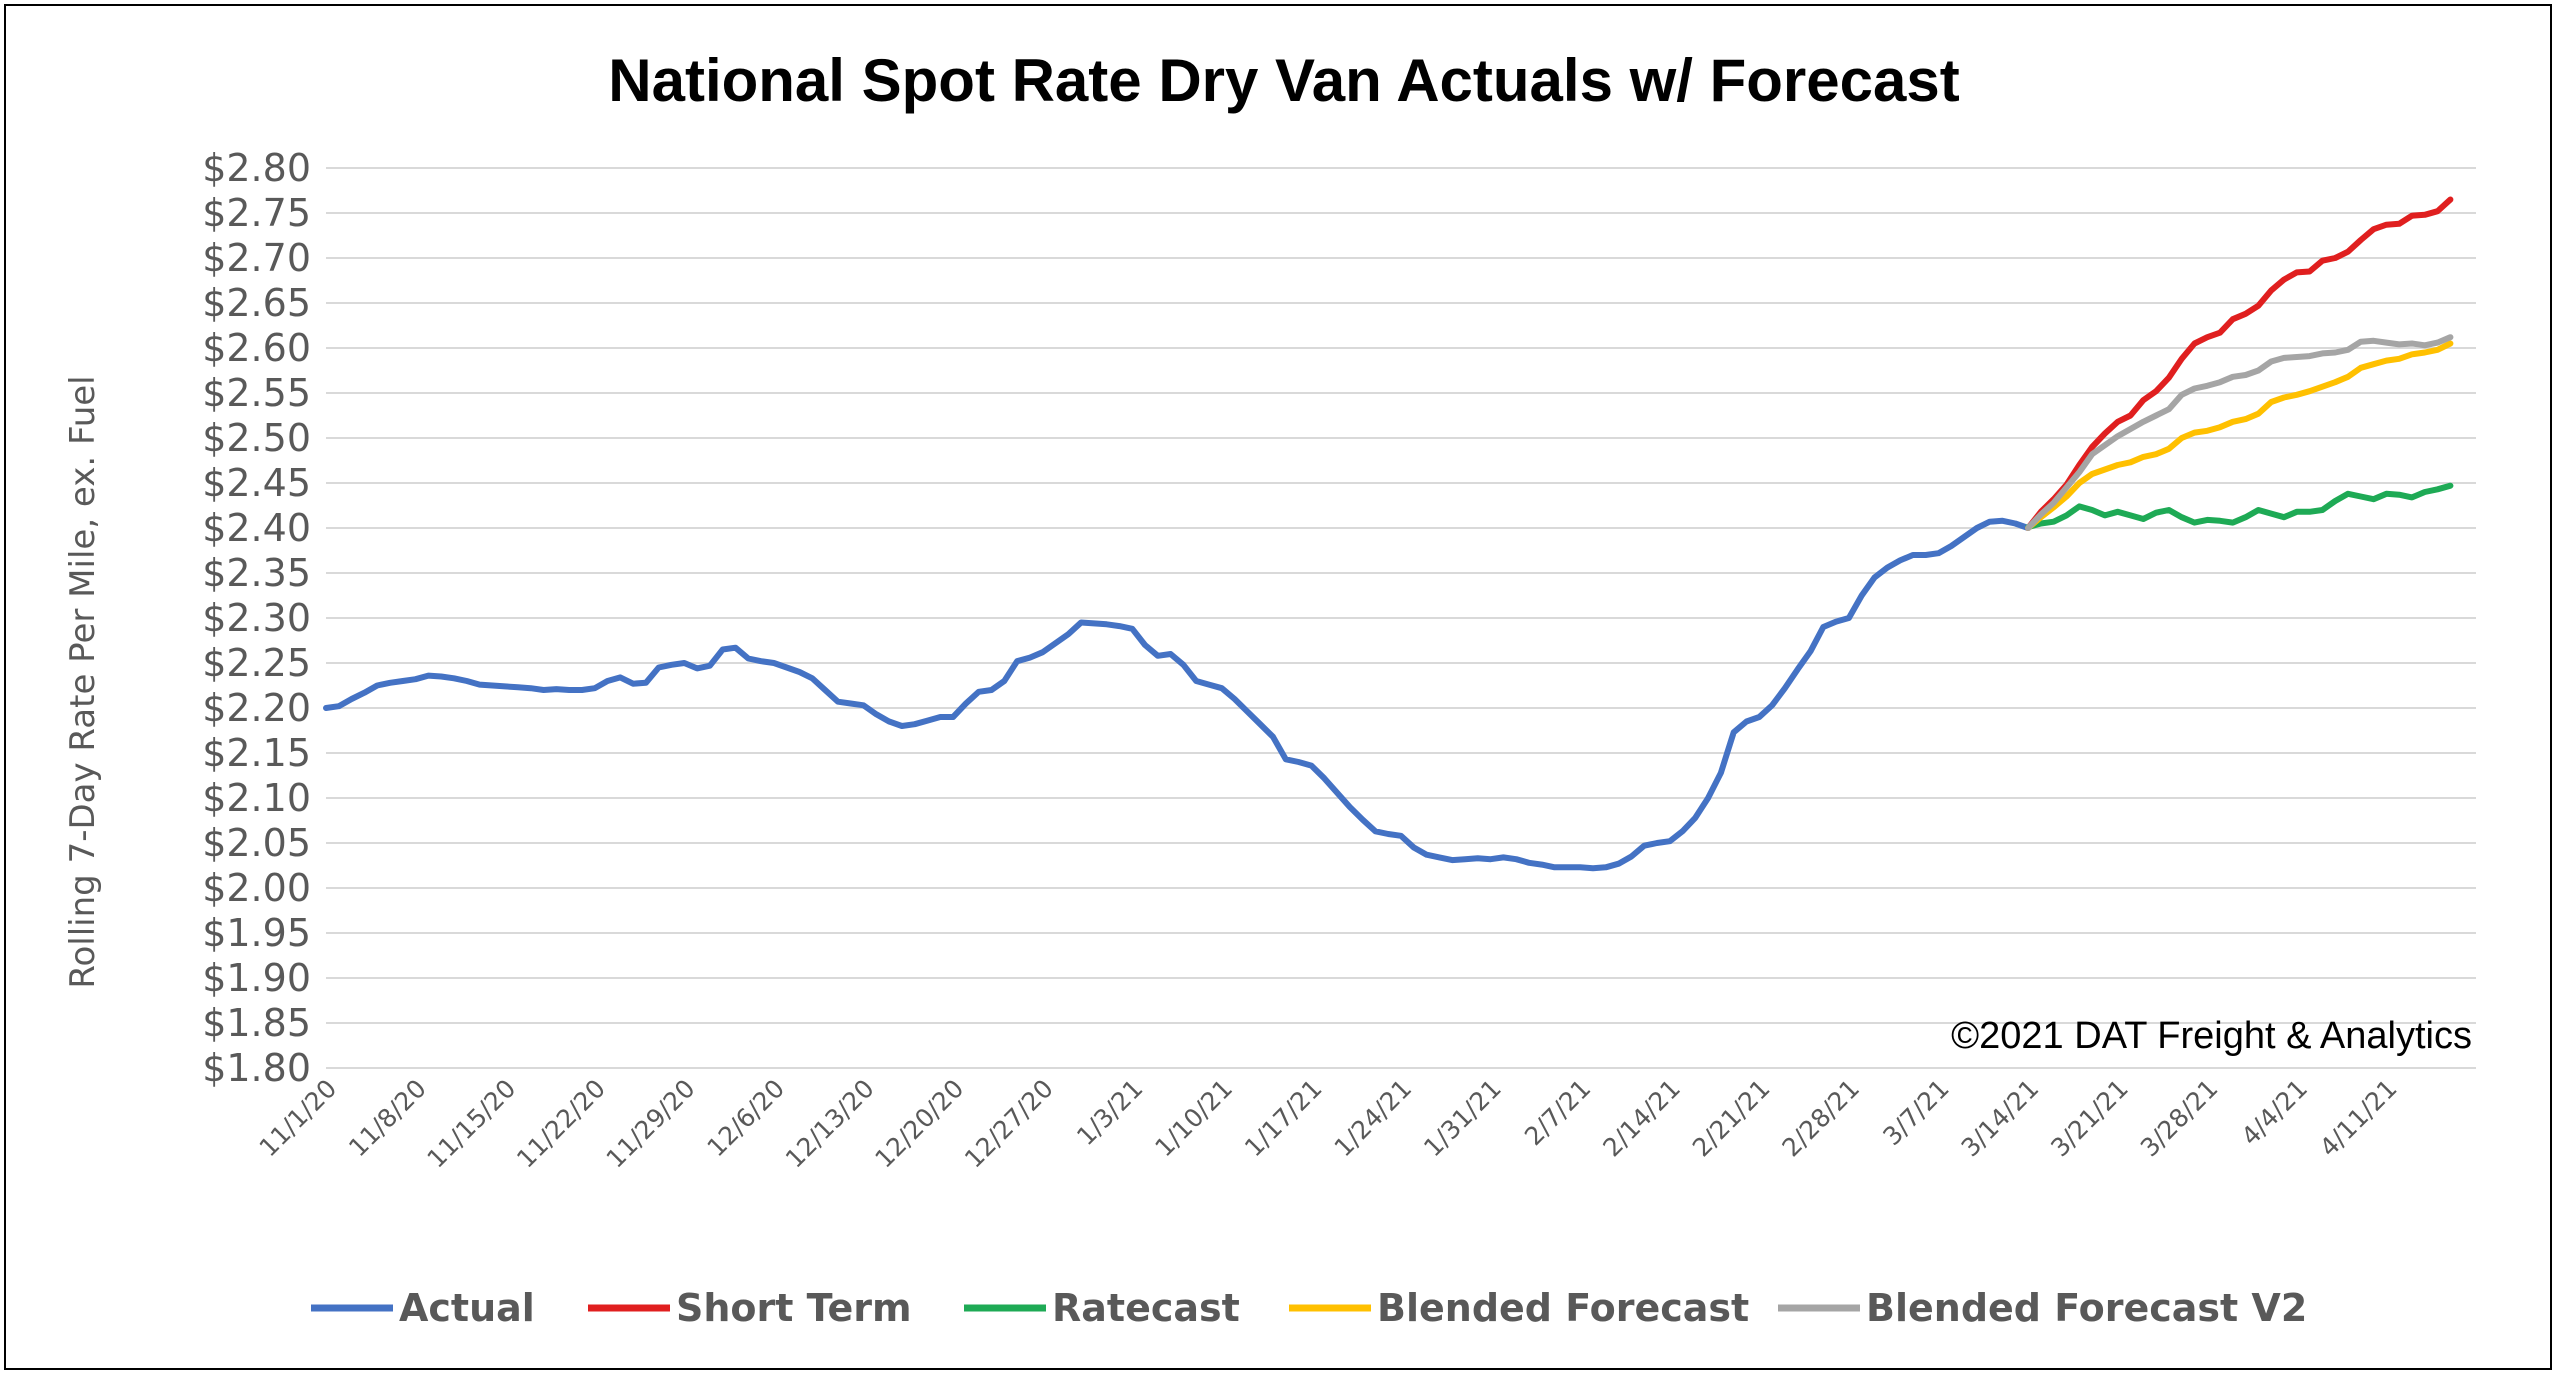  I want to click on x-tick-label: 12/13/20, so click(830, 1124).